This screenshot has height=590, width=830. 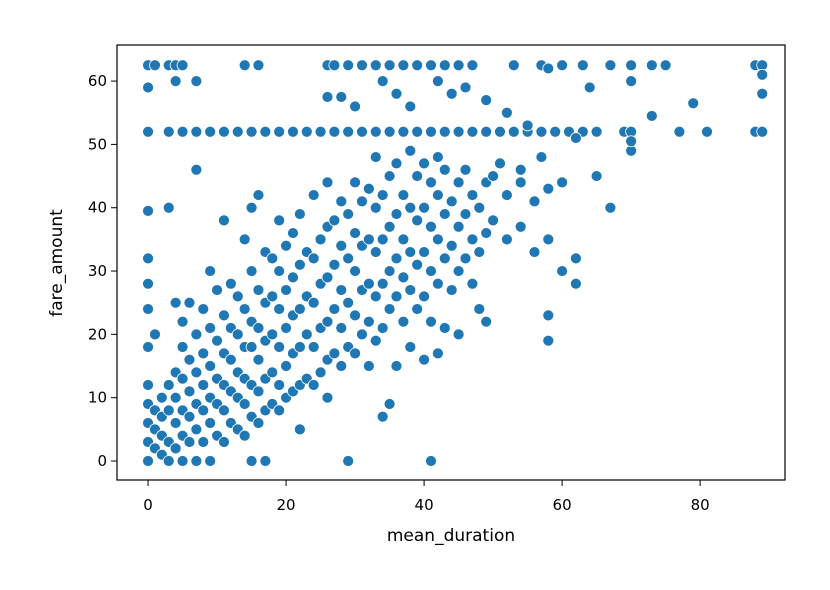 I want to click on x-axis-label: mean_duration, so click(x=451, y=536).